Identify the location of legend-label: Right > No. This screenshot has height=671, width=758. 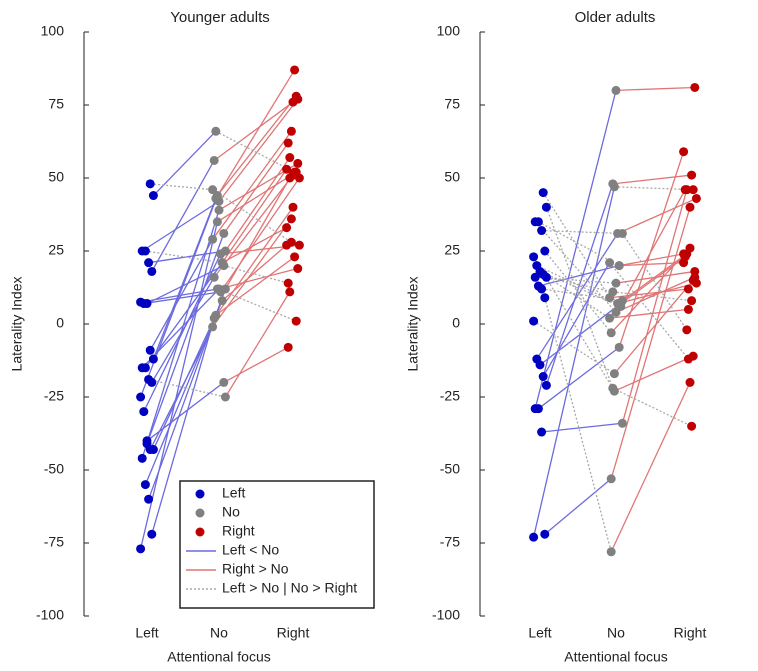
(255, 569).